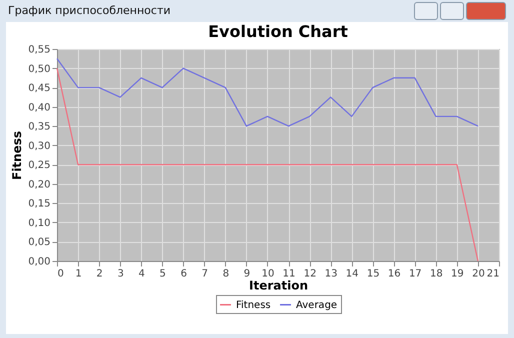 The image size is (514, 338). What do you see at coordinates (39, 166) in the screenshot?
I see `y-tick-label: 0,25` at bounding box center [39, 166].